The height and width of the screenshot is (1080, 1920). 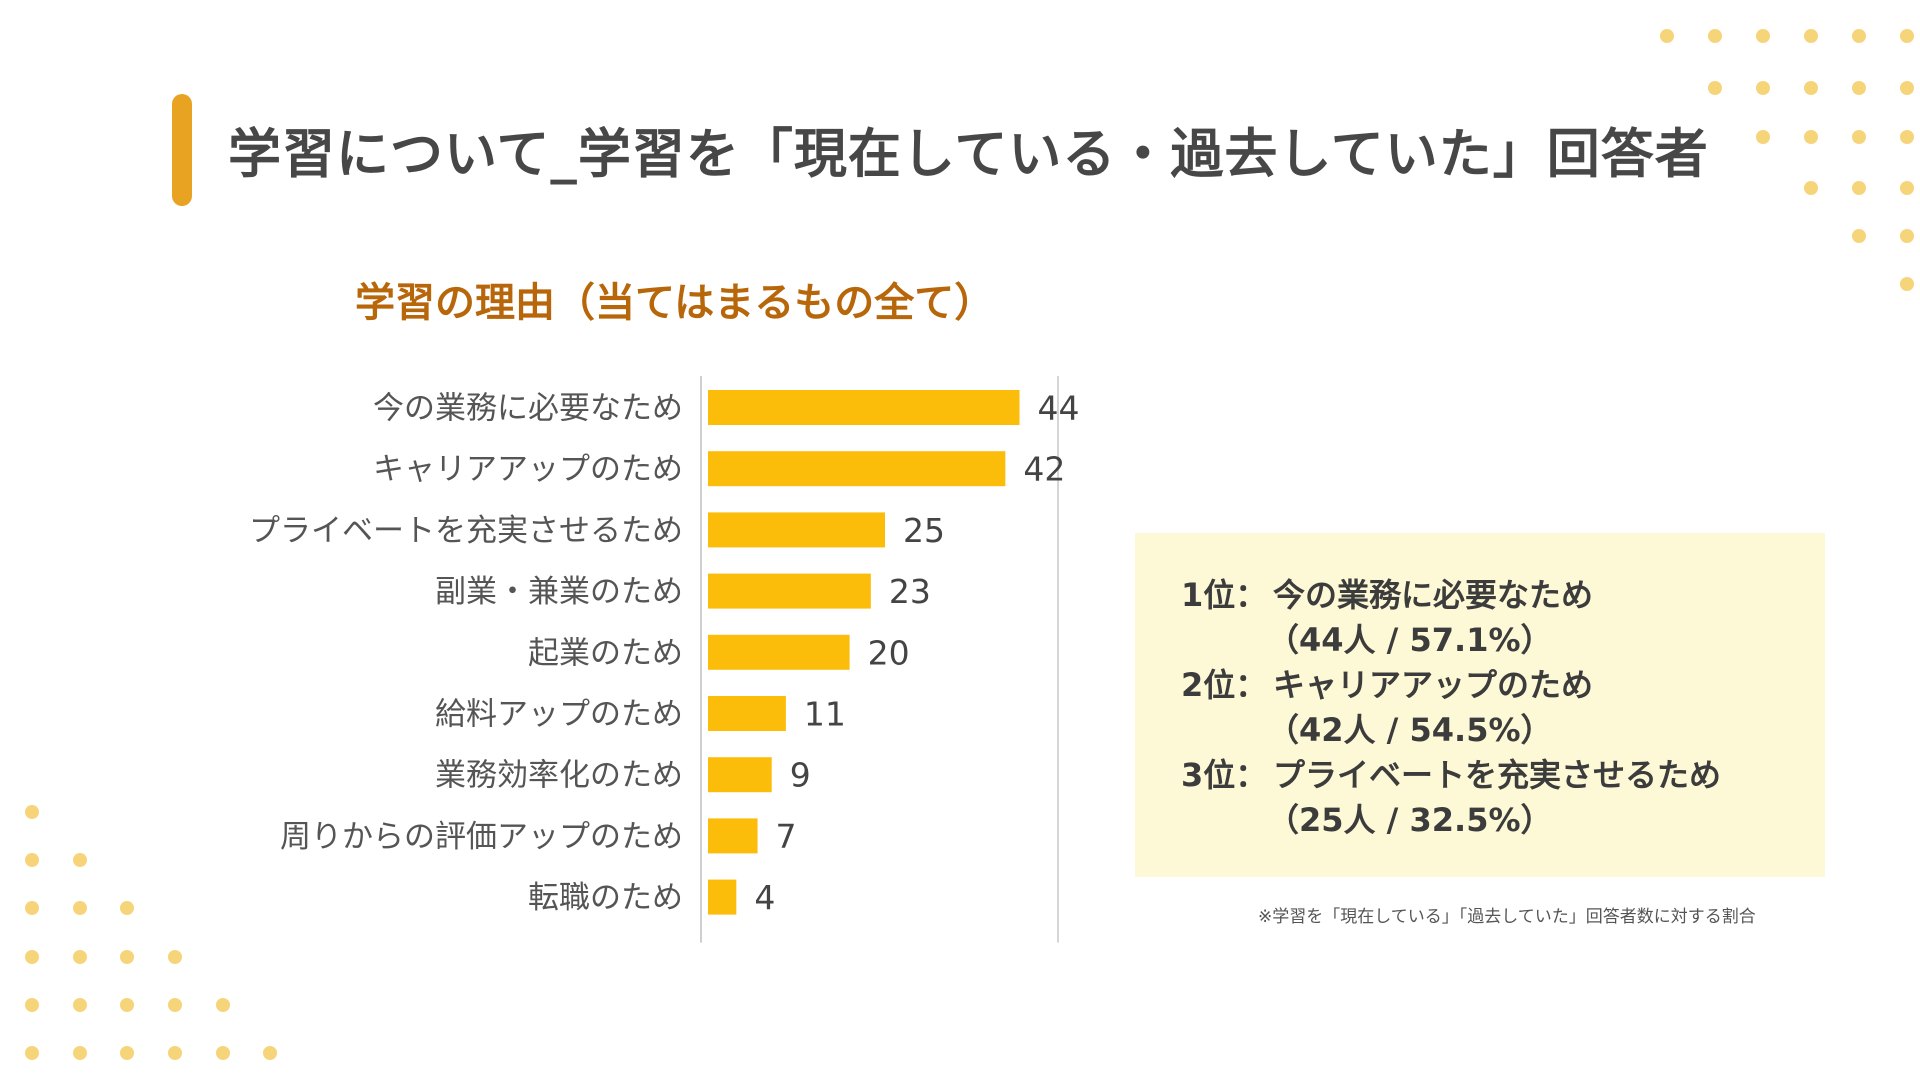 What do you see at coordinates (559, 715) in the screenshot?
I see `category-label: 給料アップのため` at bounding box center [559, 715].